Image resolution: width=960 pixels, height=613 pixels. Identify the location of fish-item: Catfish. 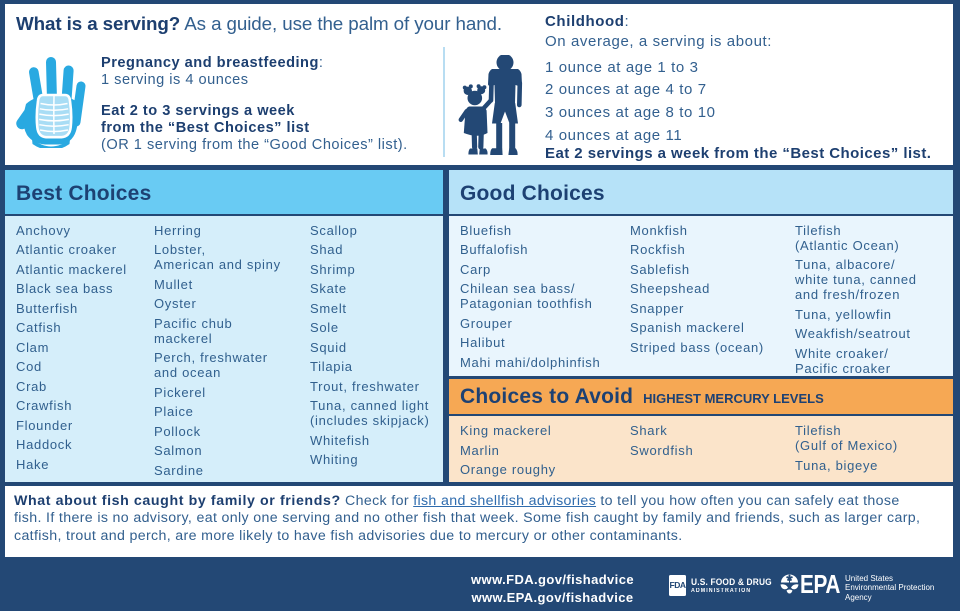
(39, 327).